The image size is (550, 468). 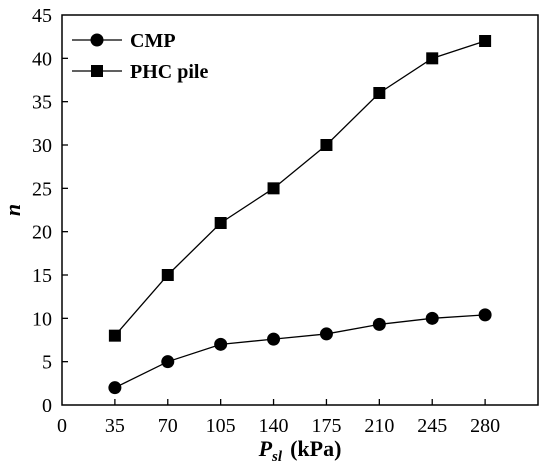 I want to click on legend-label-phc: PHC pile, so click(x=169, y=72).